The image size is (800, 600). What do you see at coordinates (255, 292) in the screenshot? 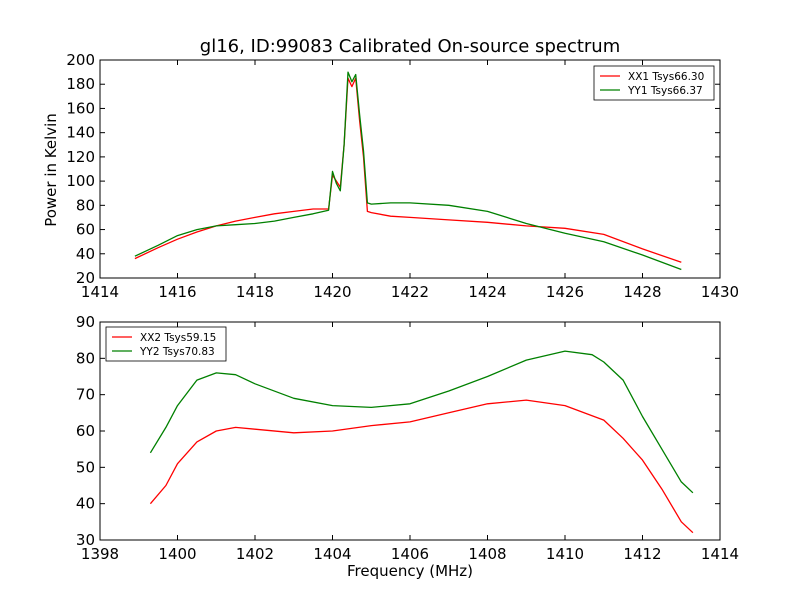
I see `x-tick-label-0-2: 1418` at bounding box center [255, 292].